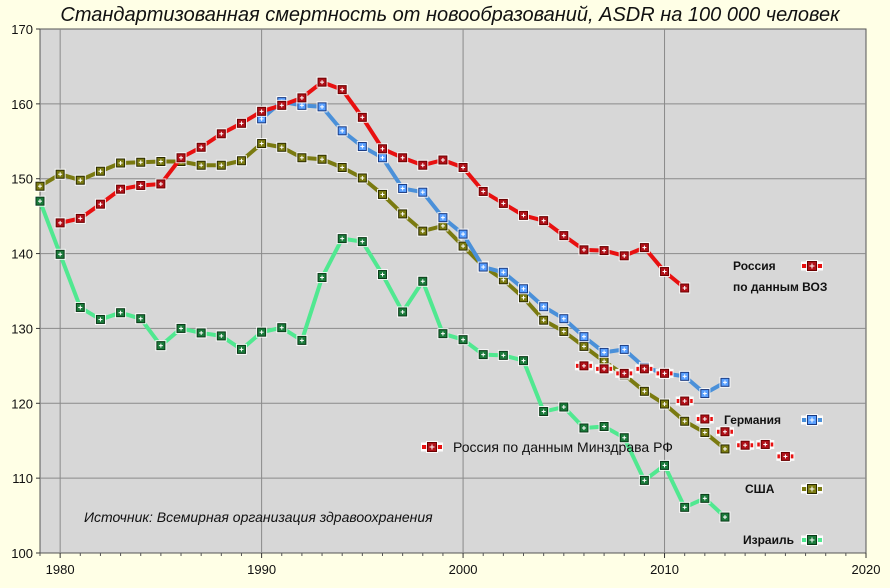 The height and width of the screenshot is (588, 890). I want to click on x-tick-label: 1990, so click(261, 569).